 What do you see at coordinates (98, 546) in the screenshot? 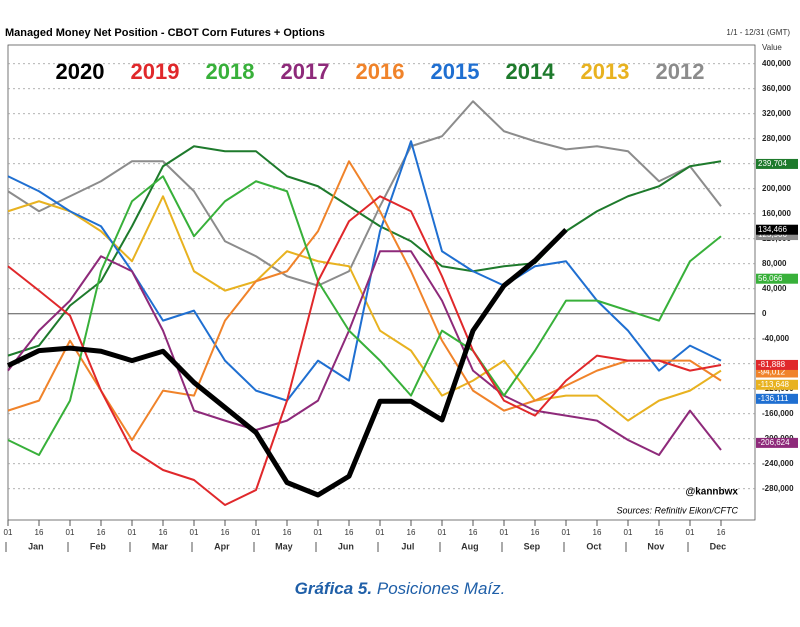
I see `x-month-label: Feb` at bounding box center [98, 546].